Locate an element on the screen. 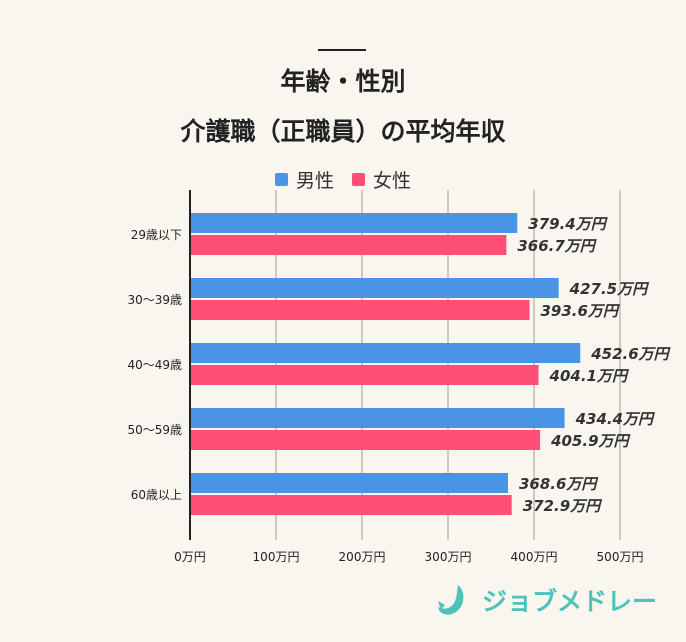  title-rule is located at coordinates (342, 50).